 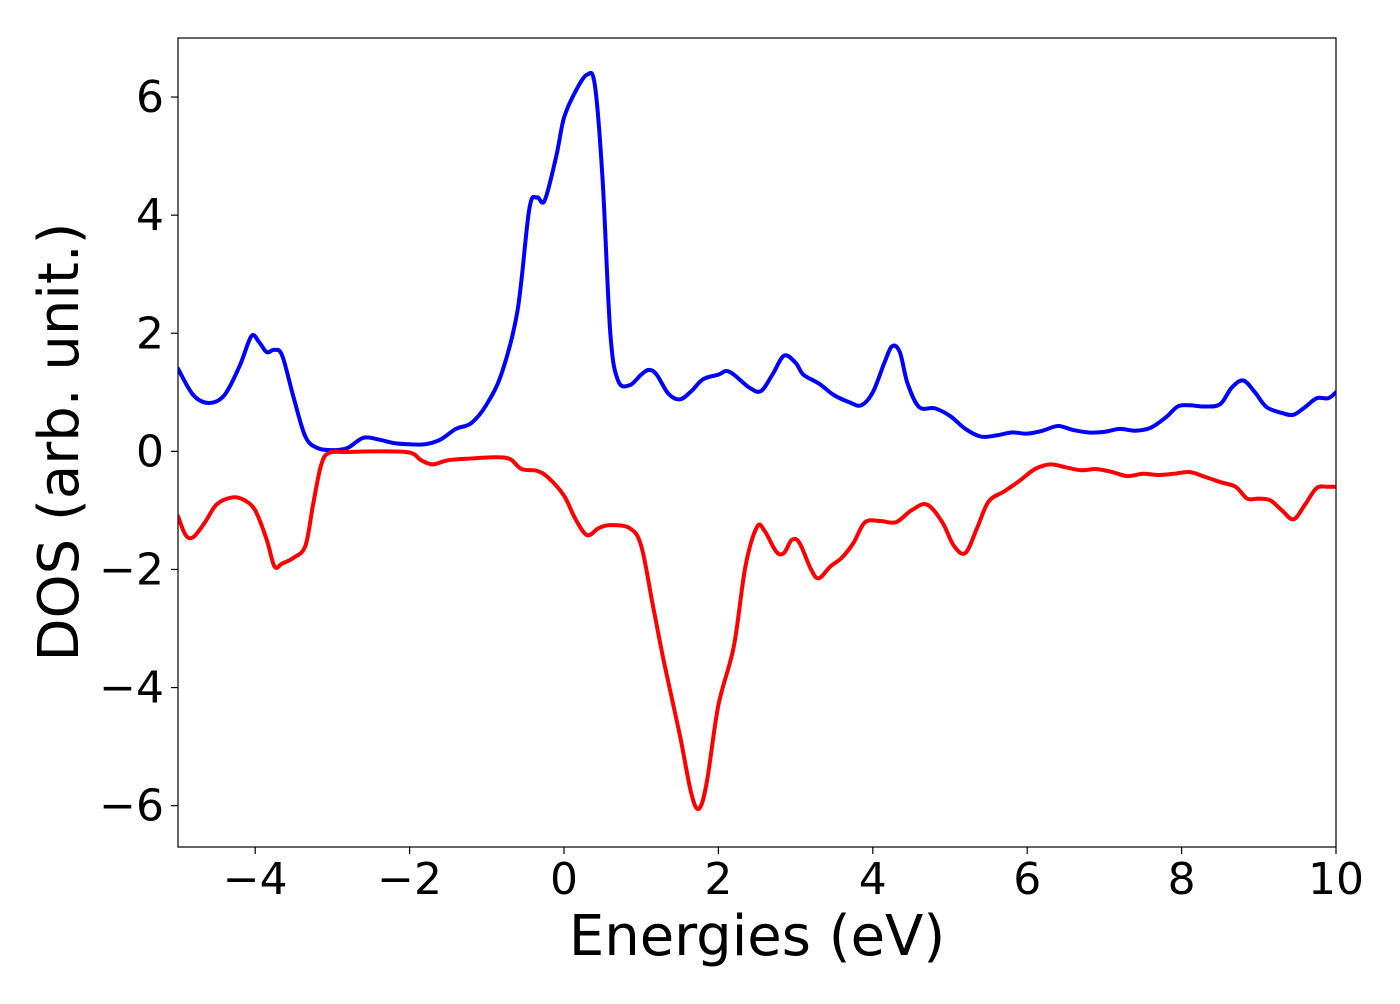 I want to click on x-tick-label: 2, so click(x=718, y=879).